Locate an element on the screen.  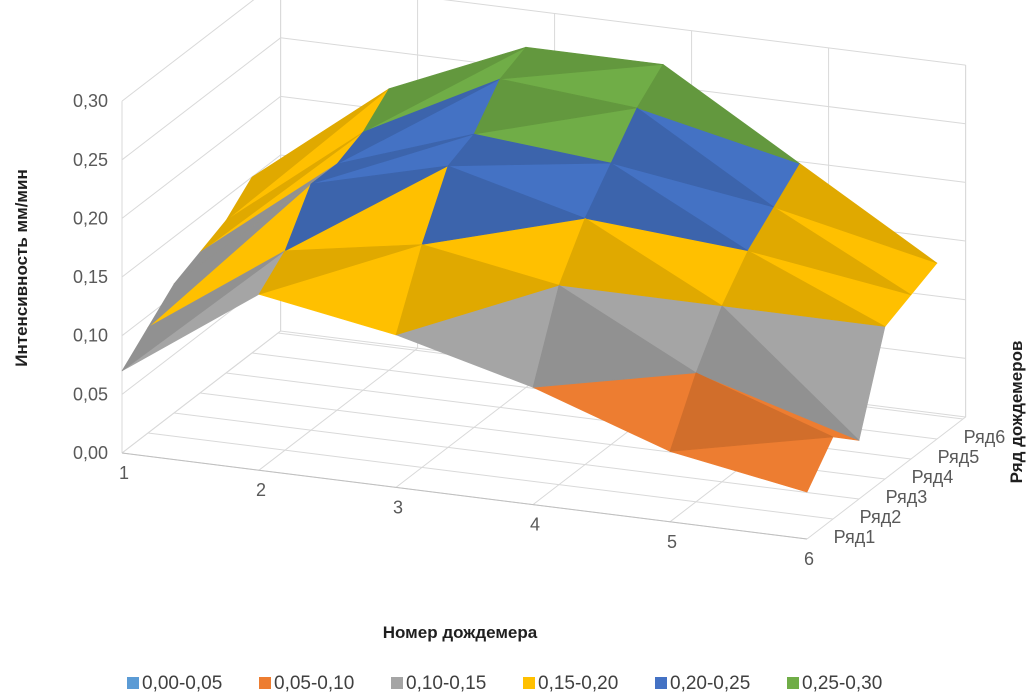
legend-label: 0,05-0,10 is located at coordinates (314, 683).